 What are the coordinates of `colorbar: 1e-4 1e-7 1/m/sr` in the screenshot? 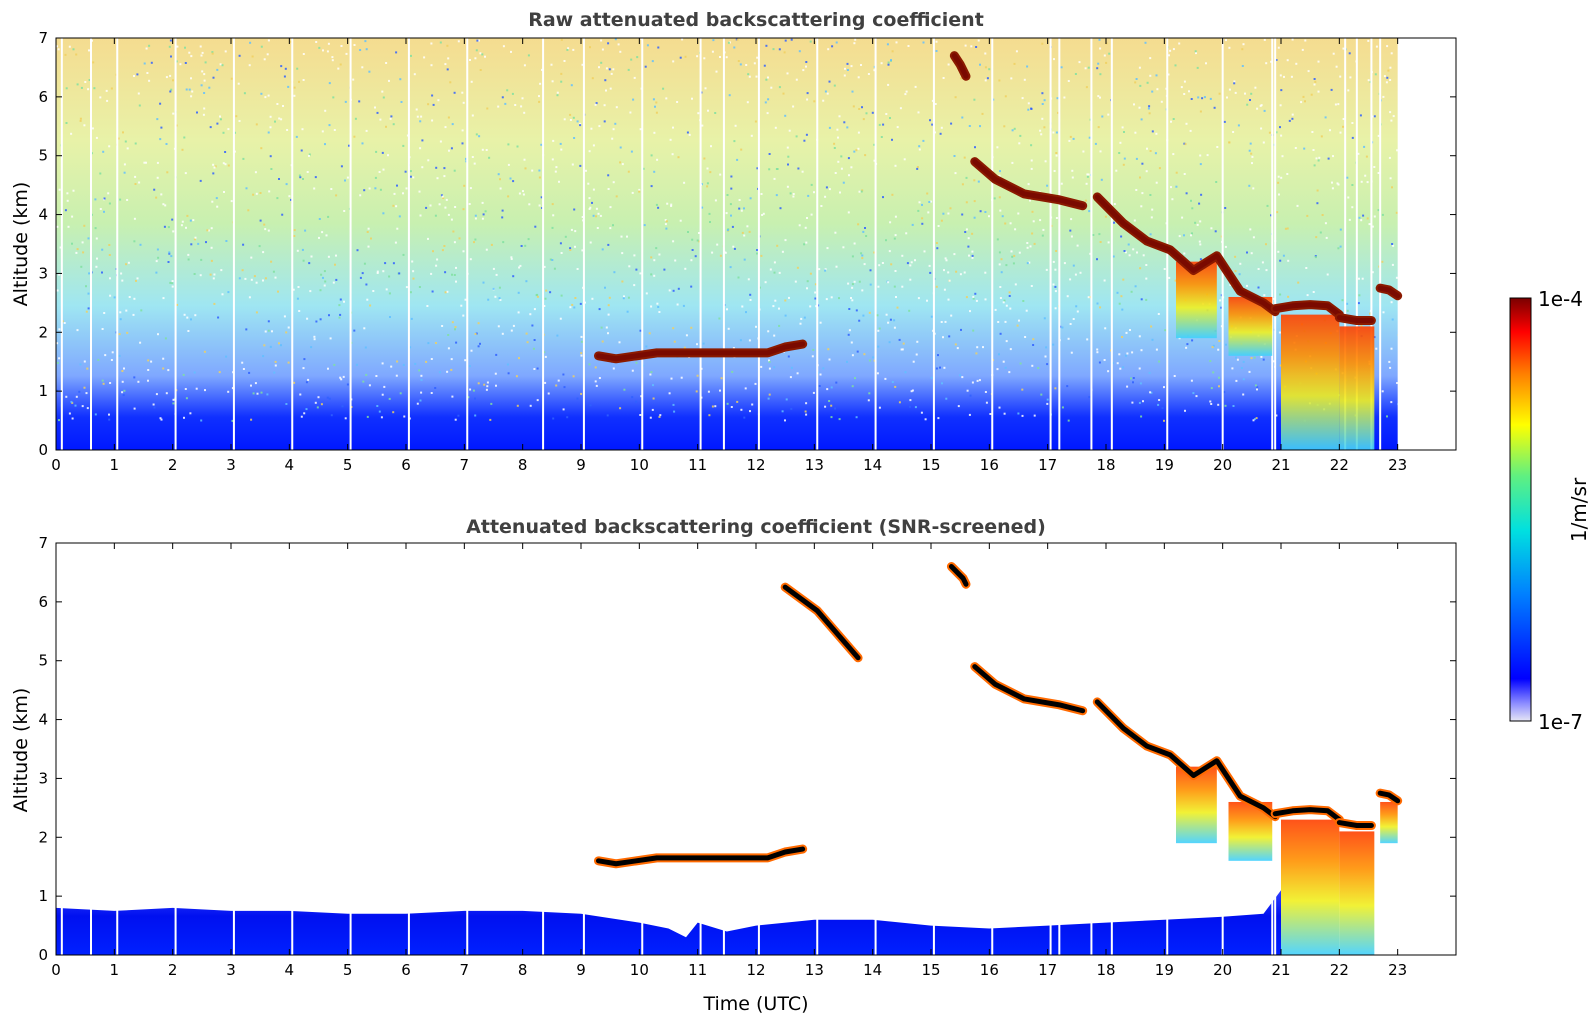 It's located at (1550, 510).